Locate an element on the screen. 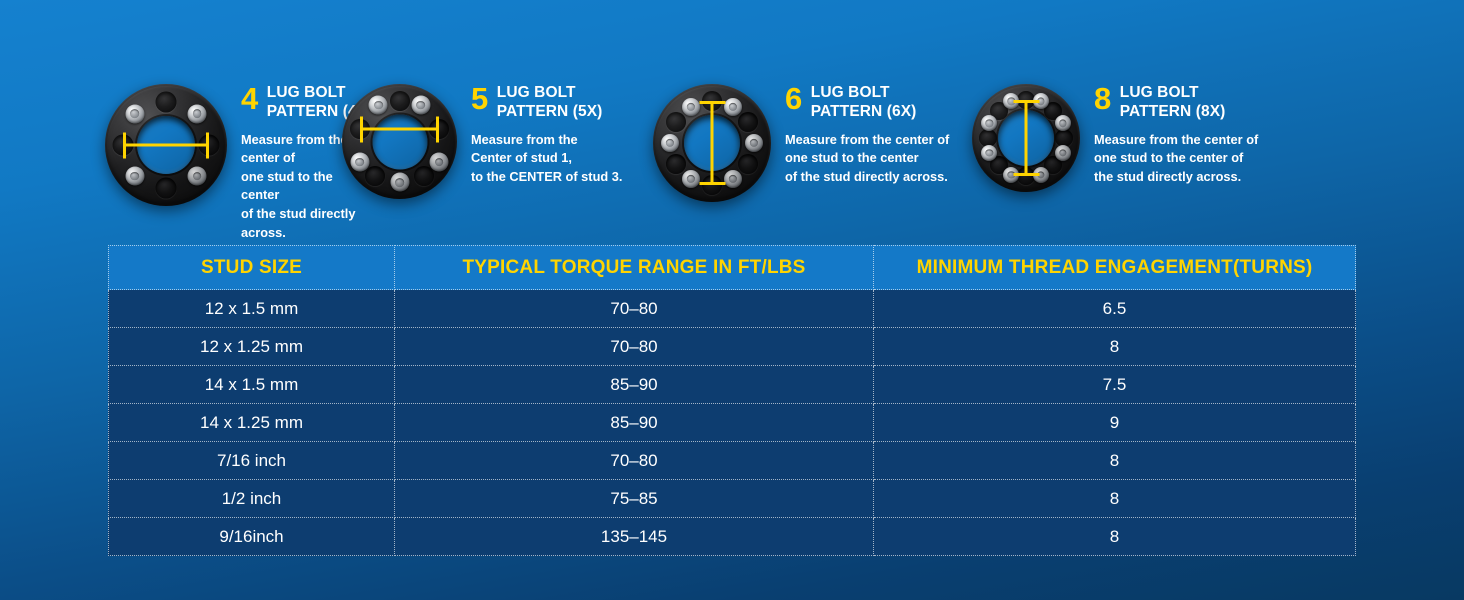 The image size is (1464, 600). lug-count-number: 4 is located at coordinates (249, 98).